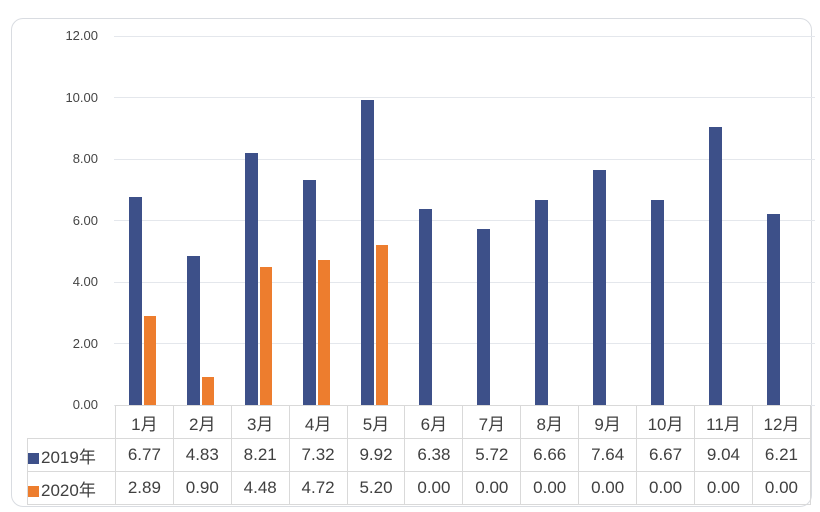  I want to click on legend-swatch-2020年, so click(33, 491).